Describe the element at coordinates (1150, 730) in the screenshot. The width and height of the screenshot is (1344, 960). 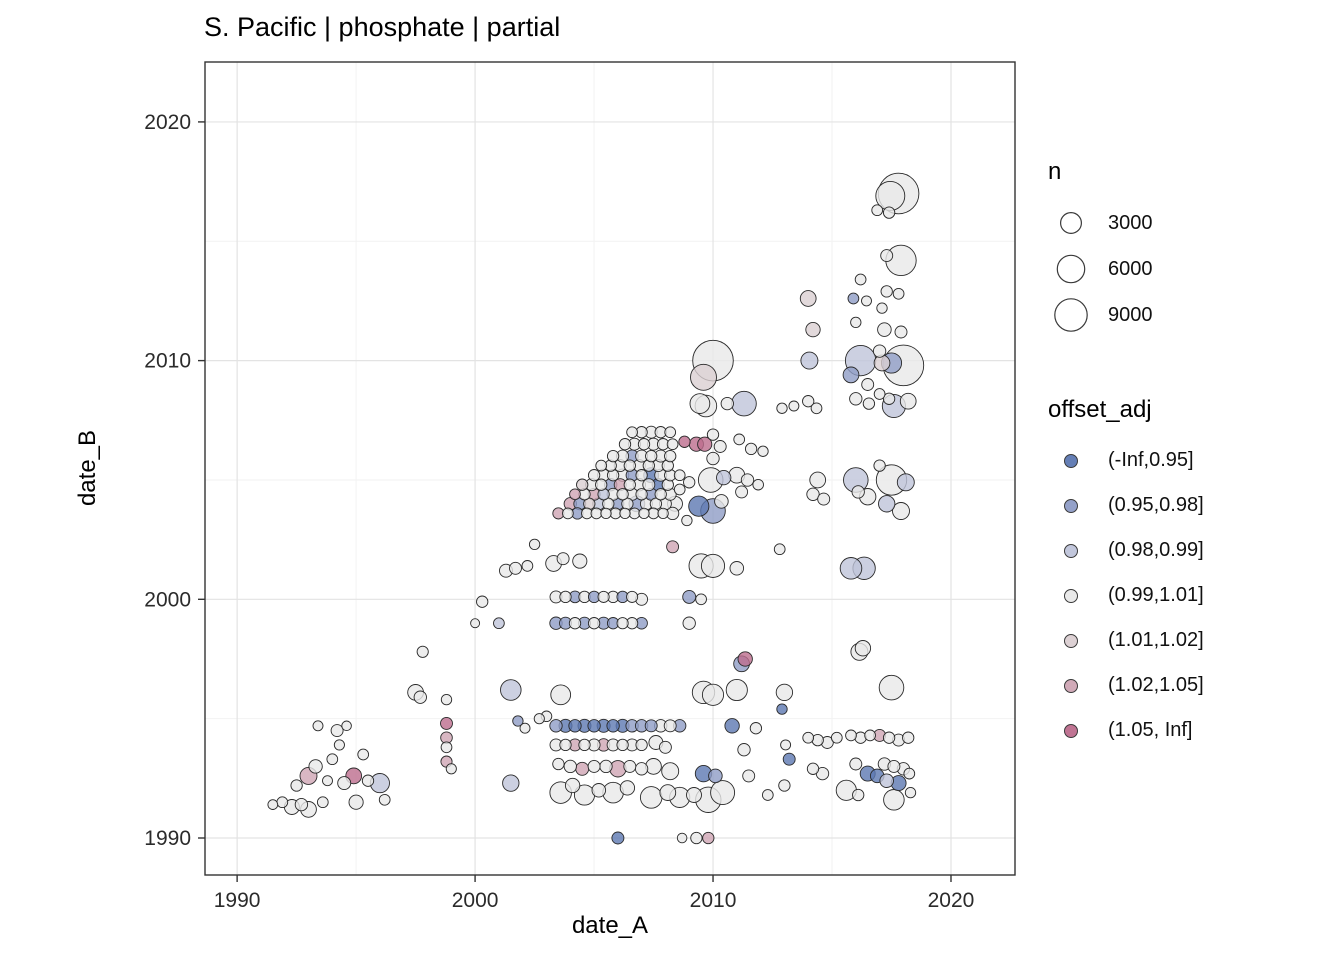
I see `color-legend-label: (1.05, Inf]` at that location.